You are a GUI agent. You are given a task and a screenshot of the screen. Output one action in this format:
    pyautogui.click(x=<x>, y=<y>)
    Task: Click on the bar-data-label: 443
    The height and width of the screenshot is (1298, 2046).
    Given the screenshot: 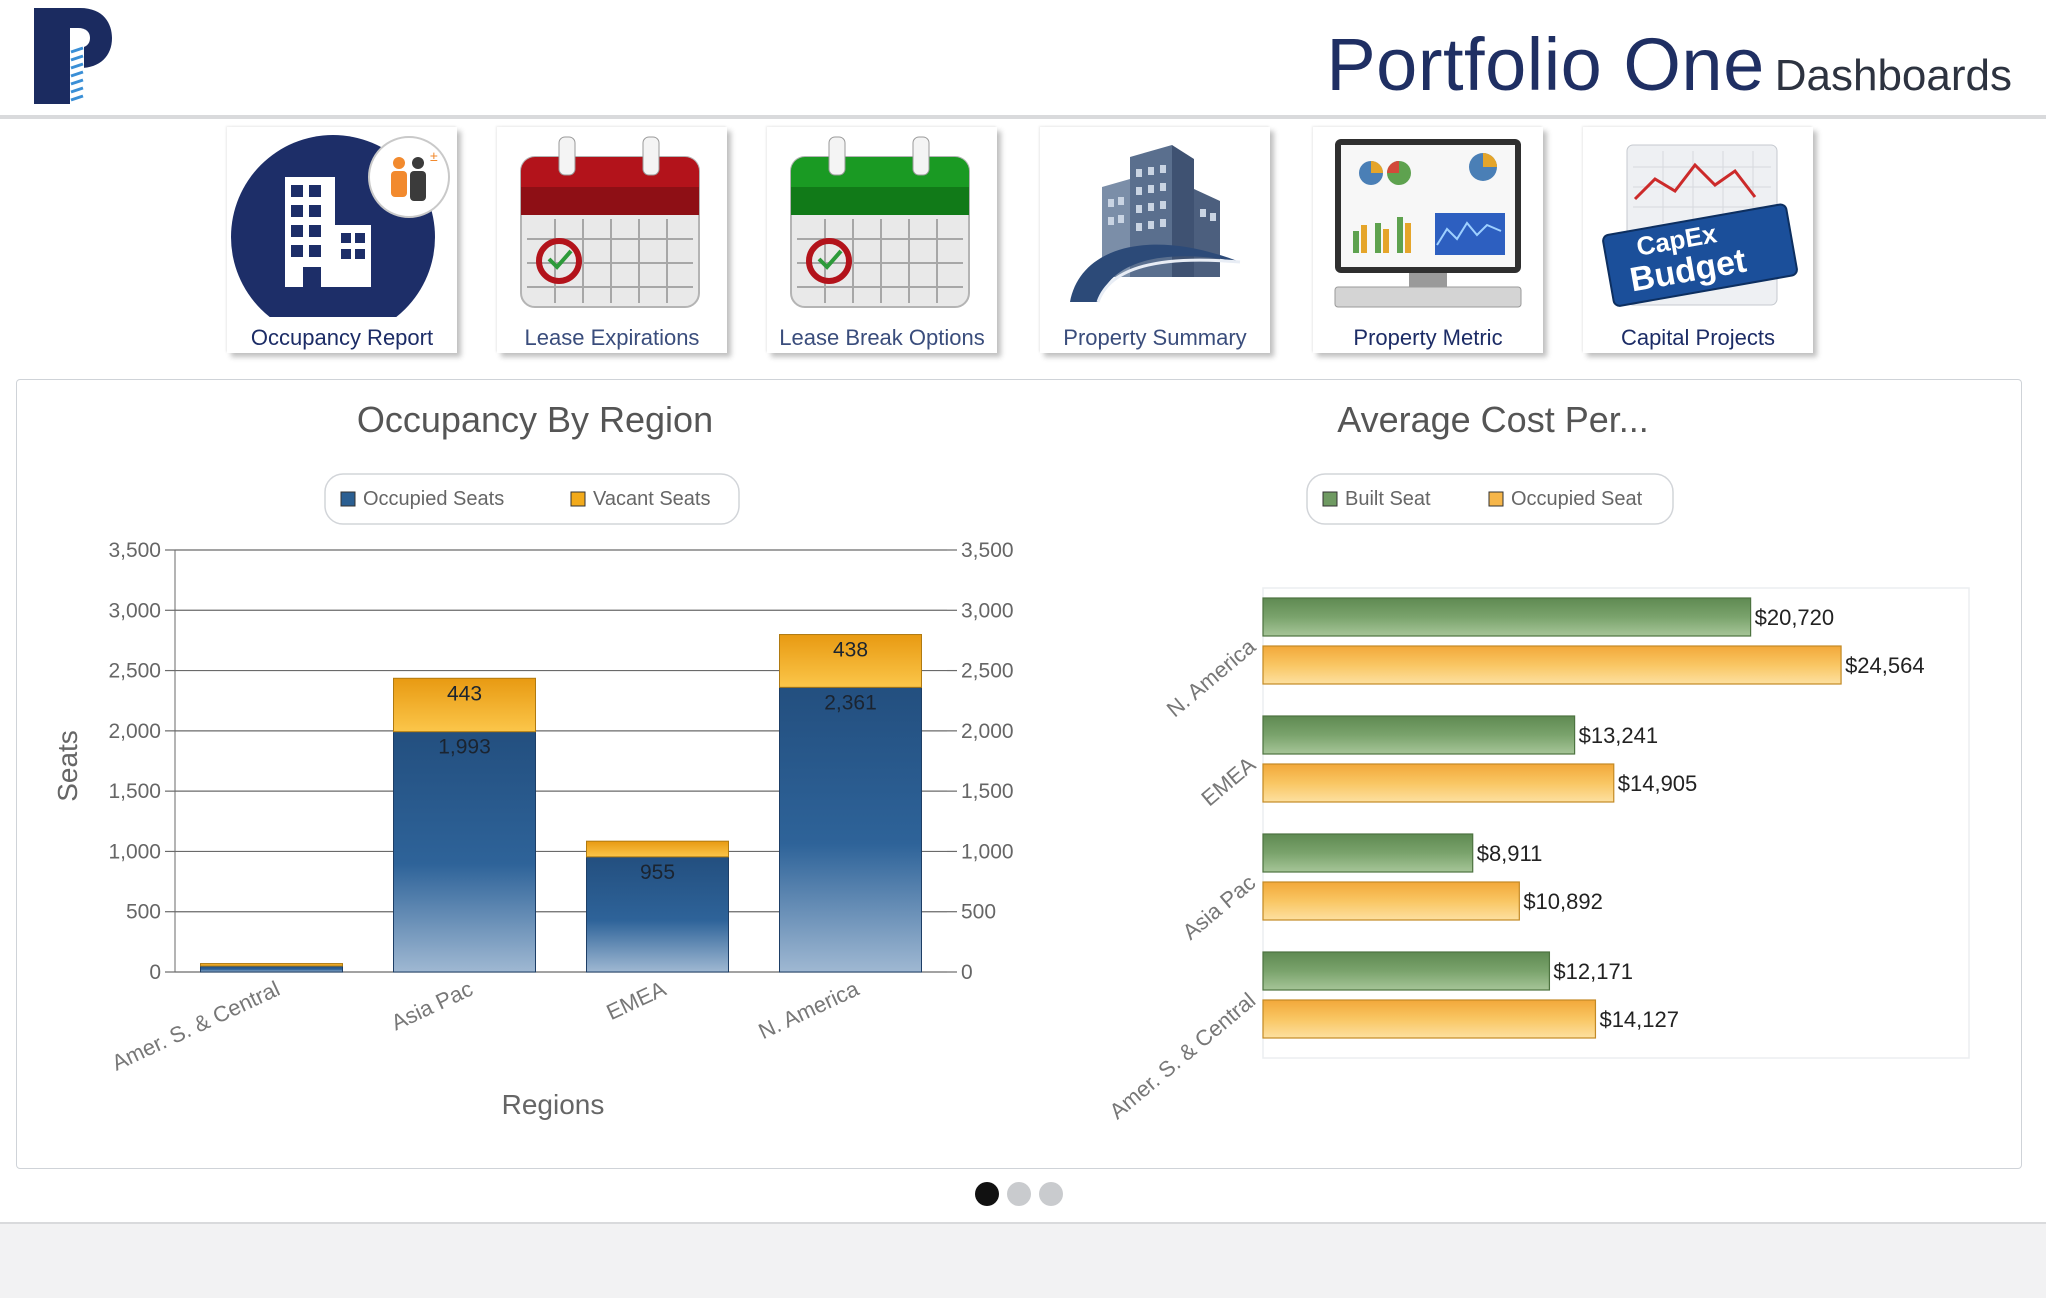 What is the action you would take?
    pyautogui.click(x=464, y=693)
    